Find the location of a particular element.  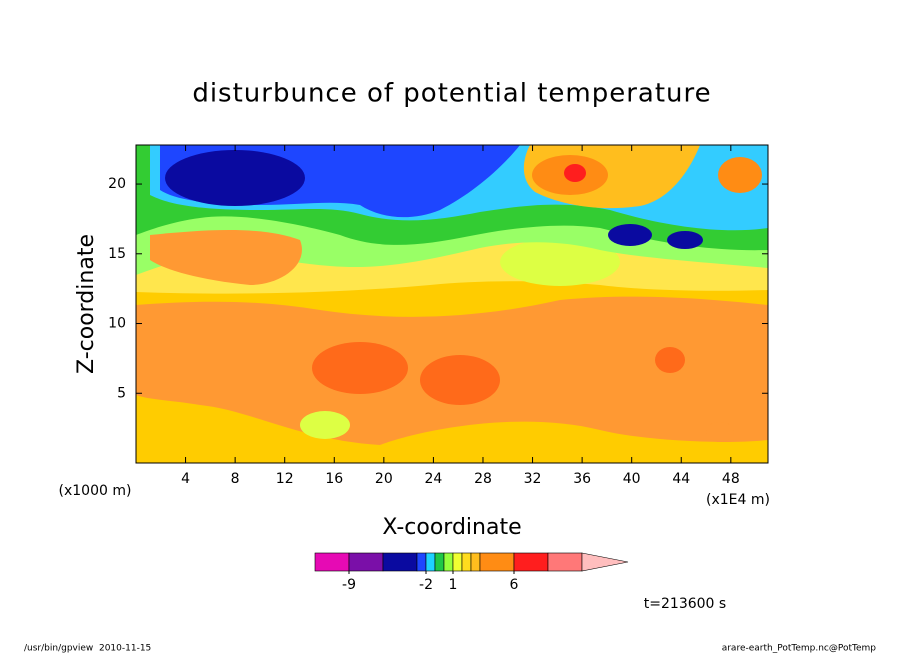

x-tick-label: 48 is located at coordinates (731, 479).